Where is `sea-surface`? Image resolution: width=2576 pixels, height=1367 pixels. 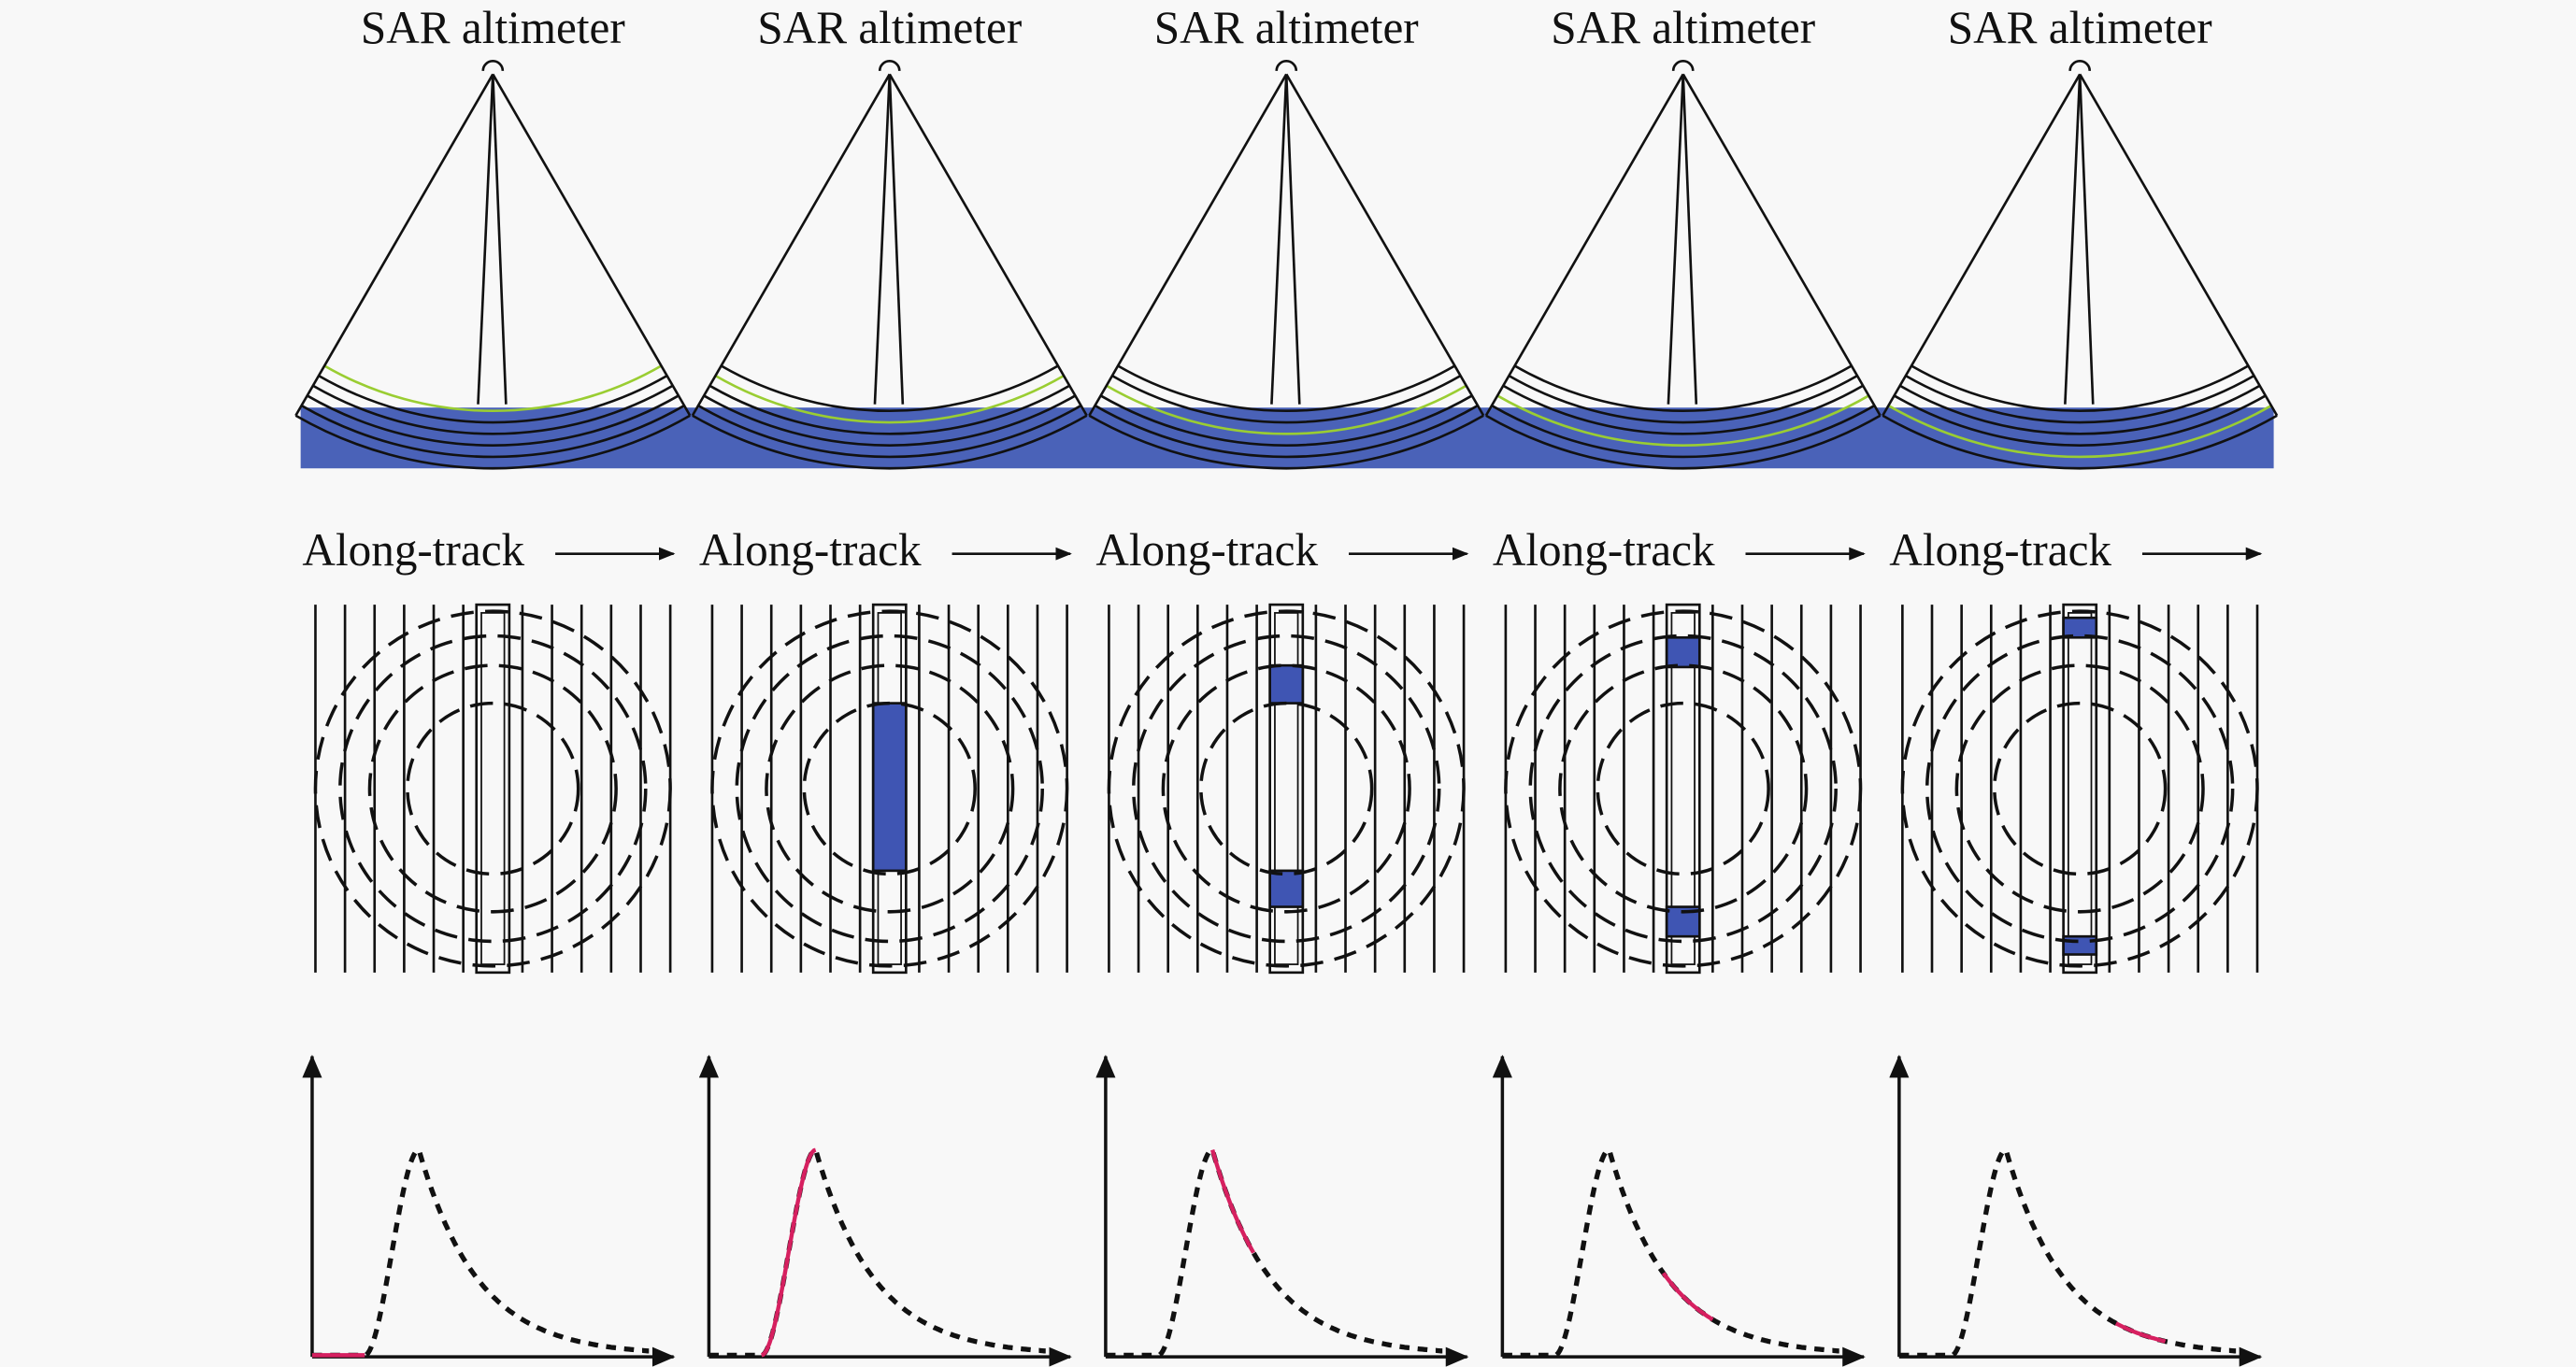 sea-surface is located at coordinates (1287, 438).